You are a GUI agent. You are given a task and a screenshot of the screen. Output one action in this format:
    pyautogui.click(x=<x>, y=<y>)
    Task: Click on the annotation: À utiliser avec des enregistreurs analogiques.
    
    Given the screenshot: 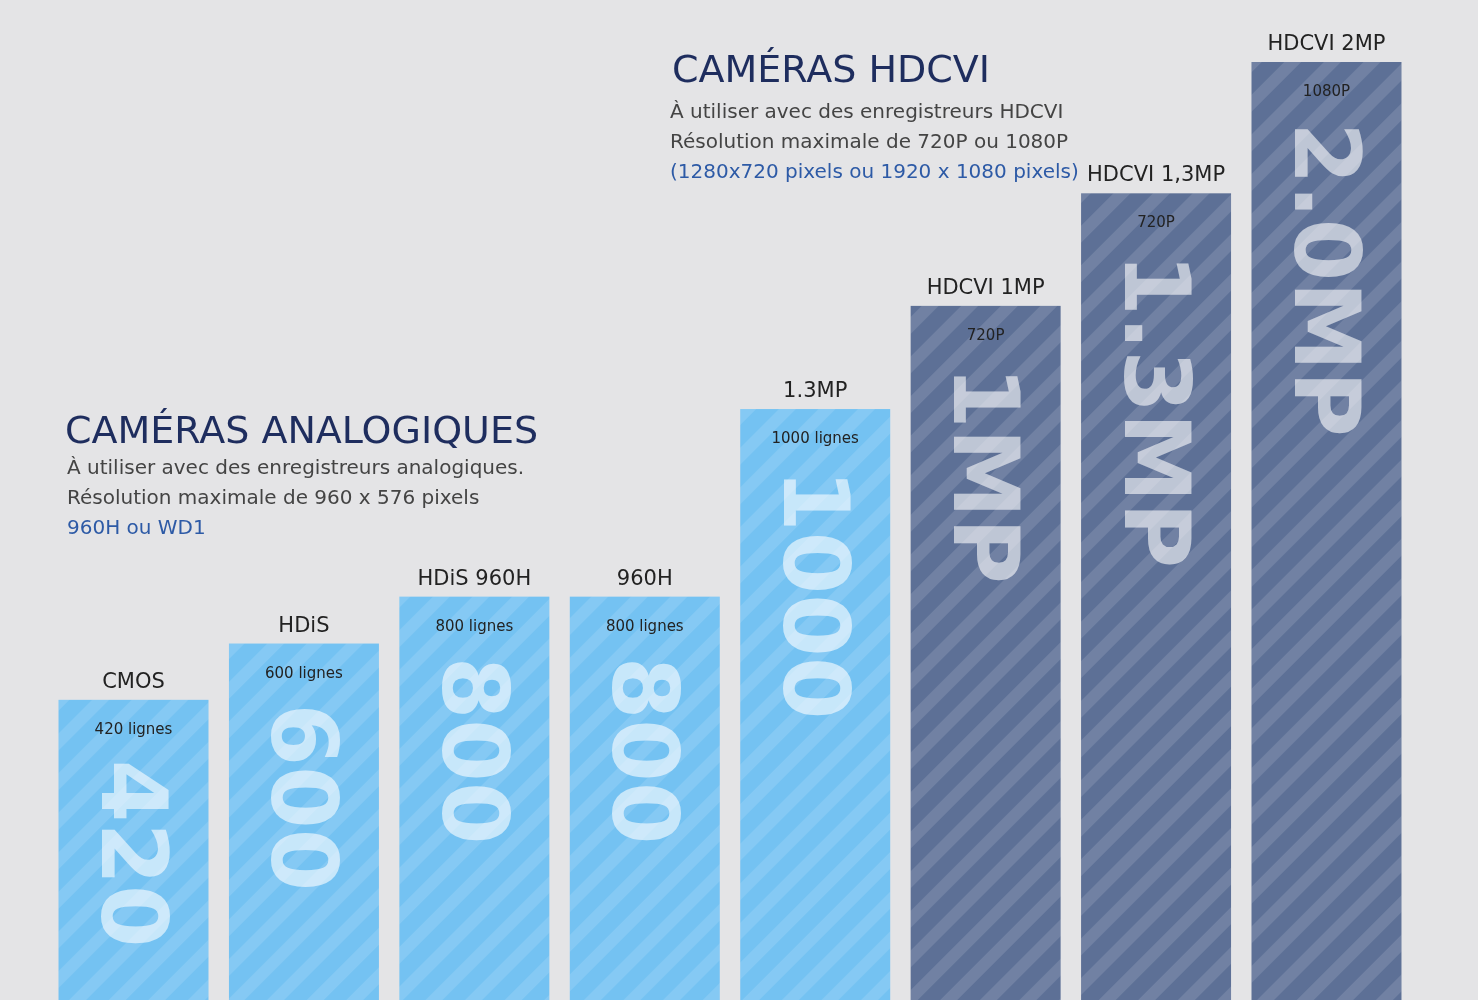 What is the action you would take?
    pyautogui.click(x=296, y=467)
    